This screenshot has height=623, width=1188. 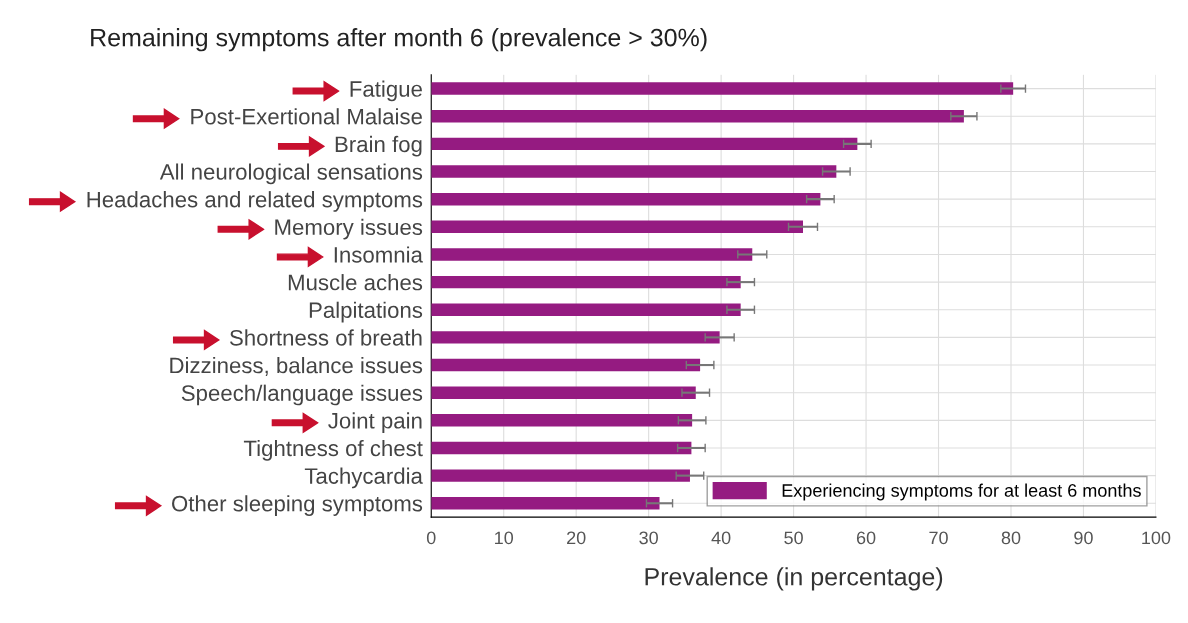 What do you see at coordinates (291, 174) in the screenshot?
I see `y-tick-label: All neurological sensations` at bounding box center [291, 174].